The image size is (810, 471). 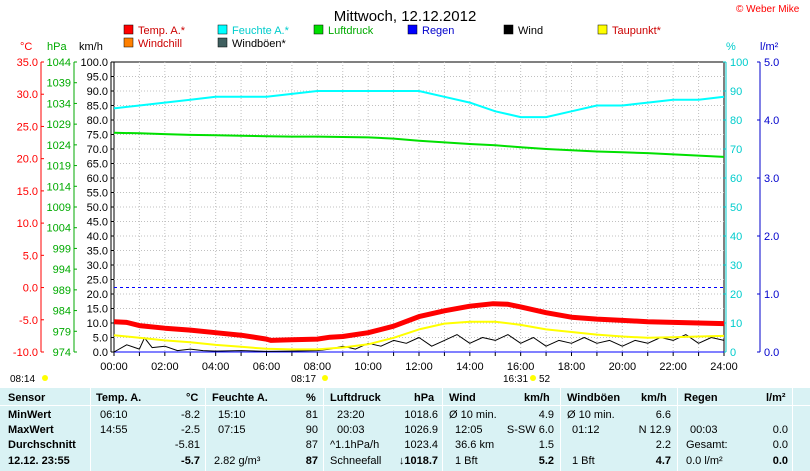 I want to click on max-rain-value: 0.0, so click(x=780, y=430).